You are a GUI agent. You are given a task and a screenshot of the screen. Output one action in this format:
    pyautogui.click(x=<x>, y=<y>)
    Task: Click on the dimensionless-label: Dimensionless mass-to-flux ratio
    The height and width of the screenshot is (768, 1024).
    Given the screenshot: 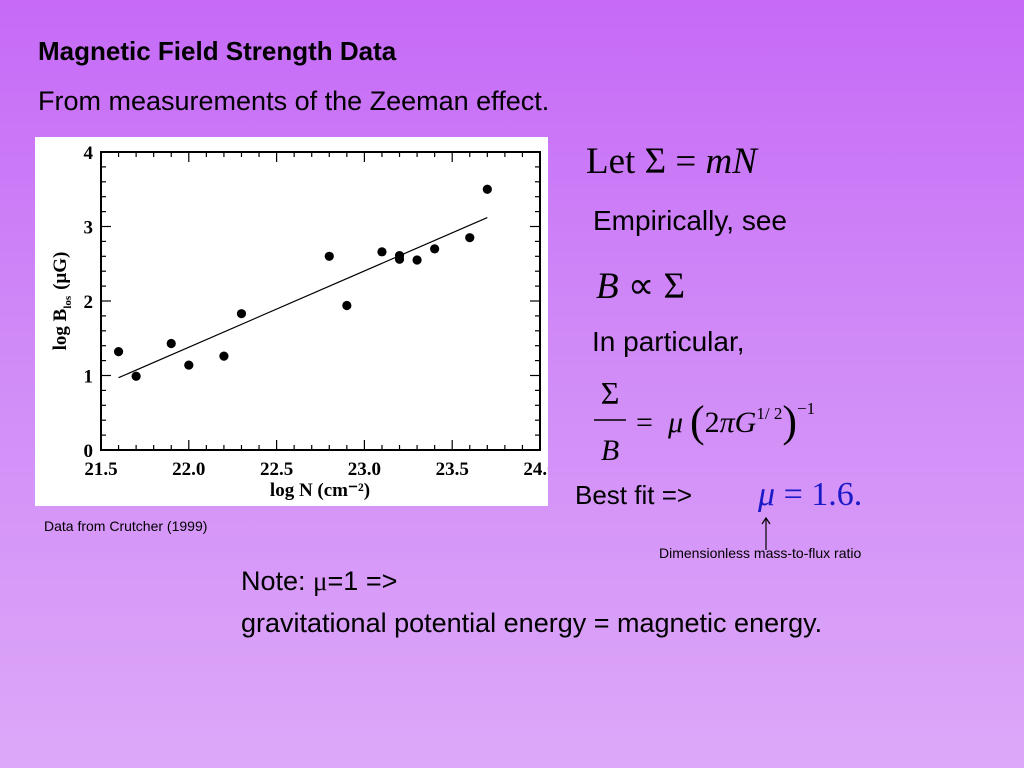 What is the action you would take?
    pyautogui.click(x=760, y=553)
    